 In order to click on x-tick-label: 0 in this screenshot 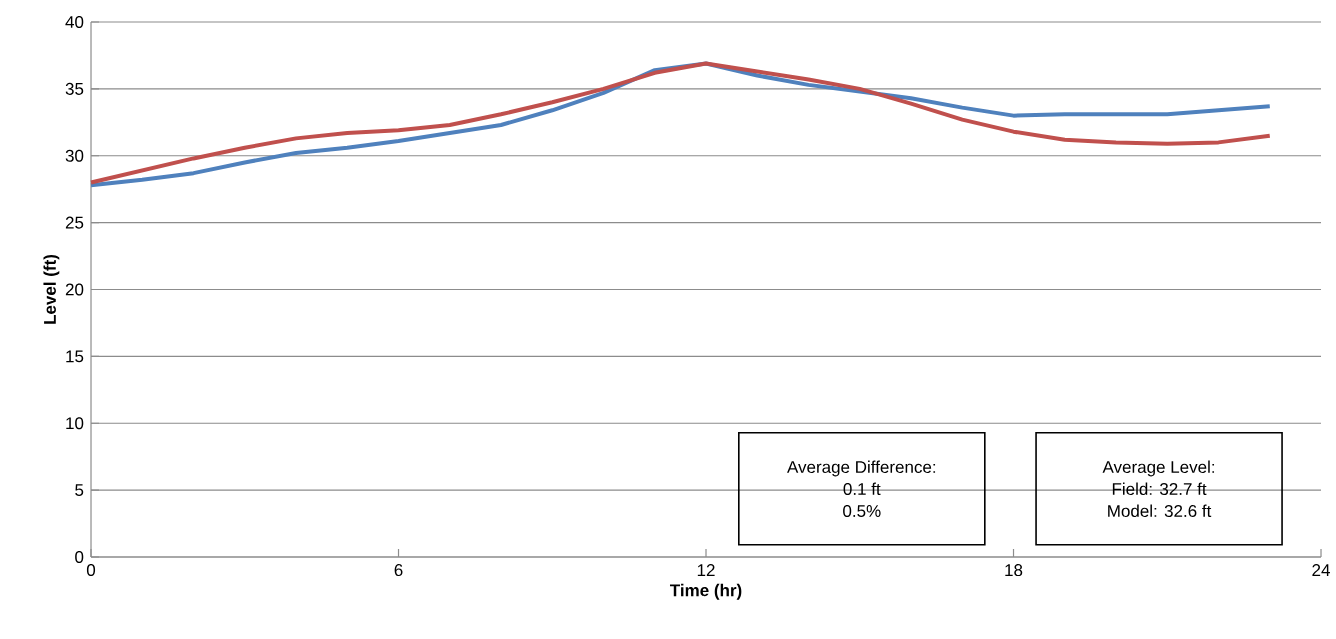, I will do `click(91, 570)`.